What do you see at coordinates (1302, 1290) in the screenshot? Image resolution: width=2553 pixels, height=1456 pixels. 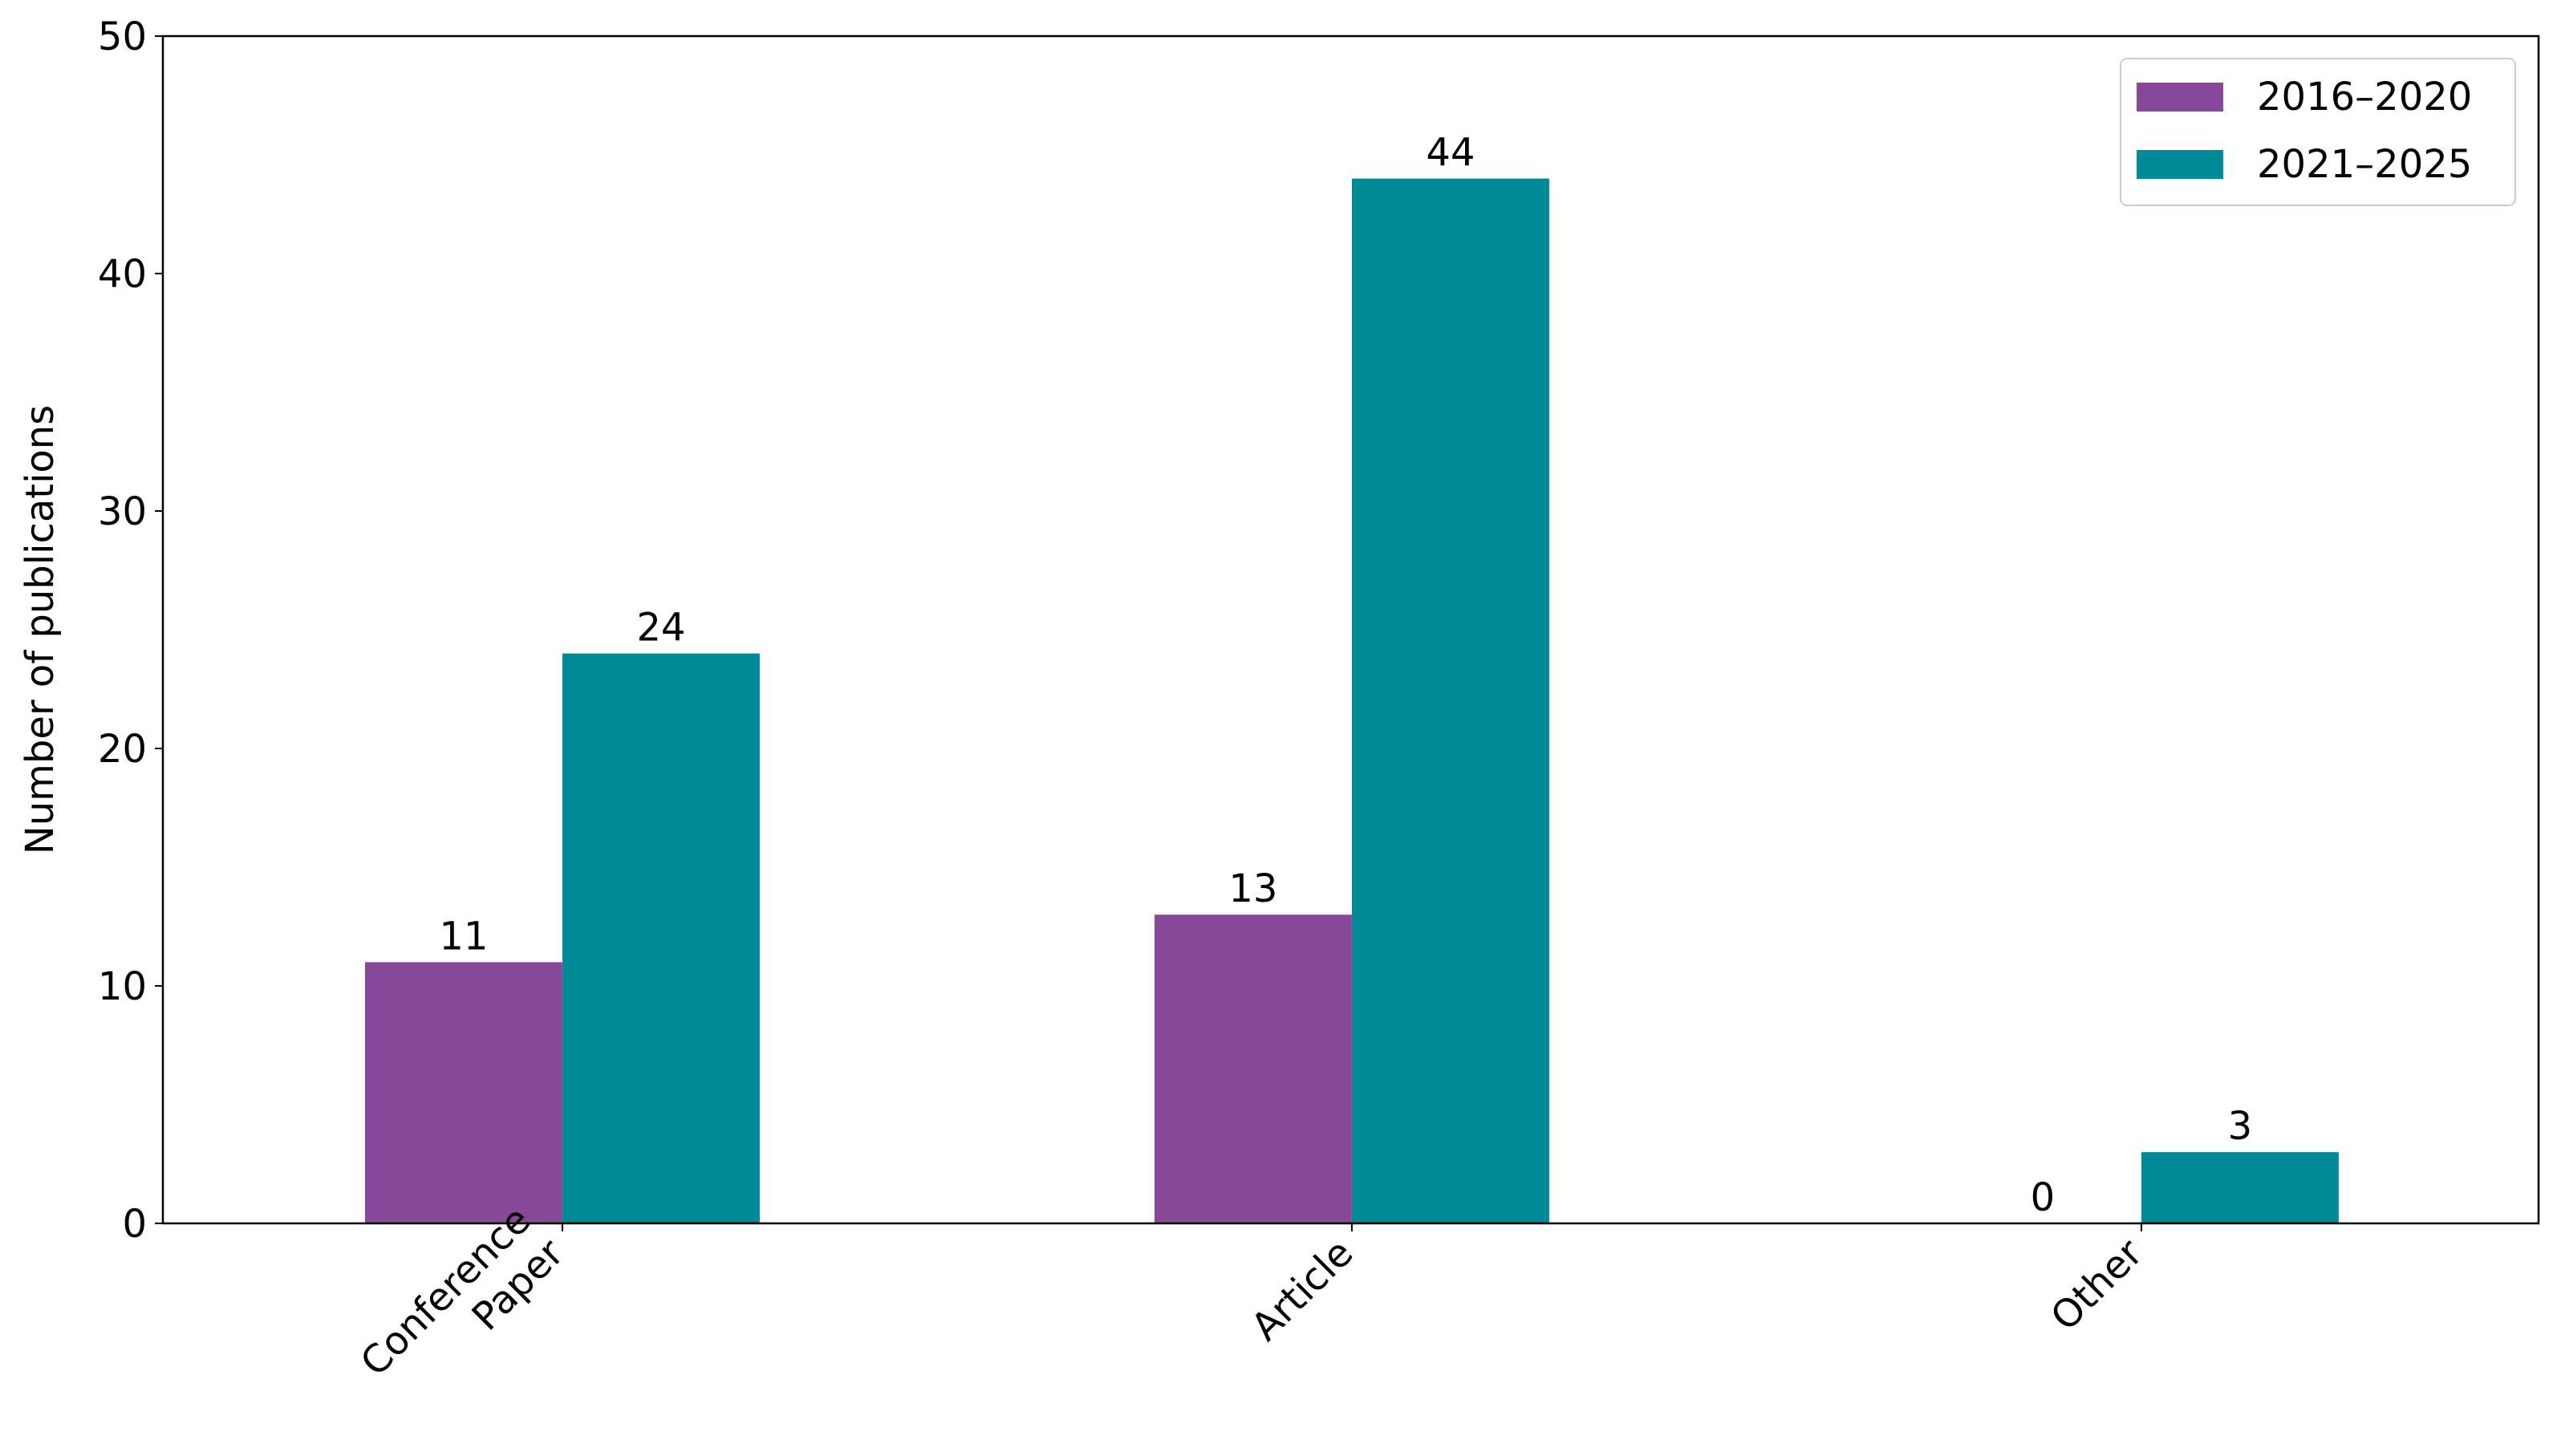 I see `x-tick-label: Article` at bounding box center [1302, 1290].